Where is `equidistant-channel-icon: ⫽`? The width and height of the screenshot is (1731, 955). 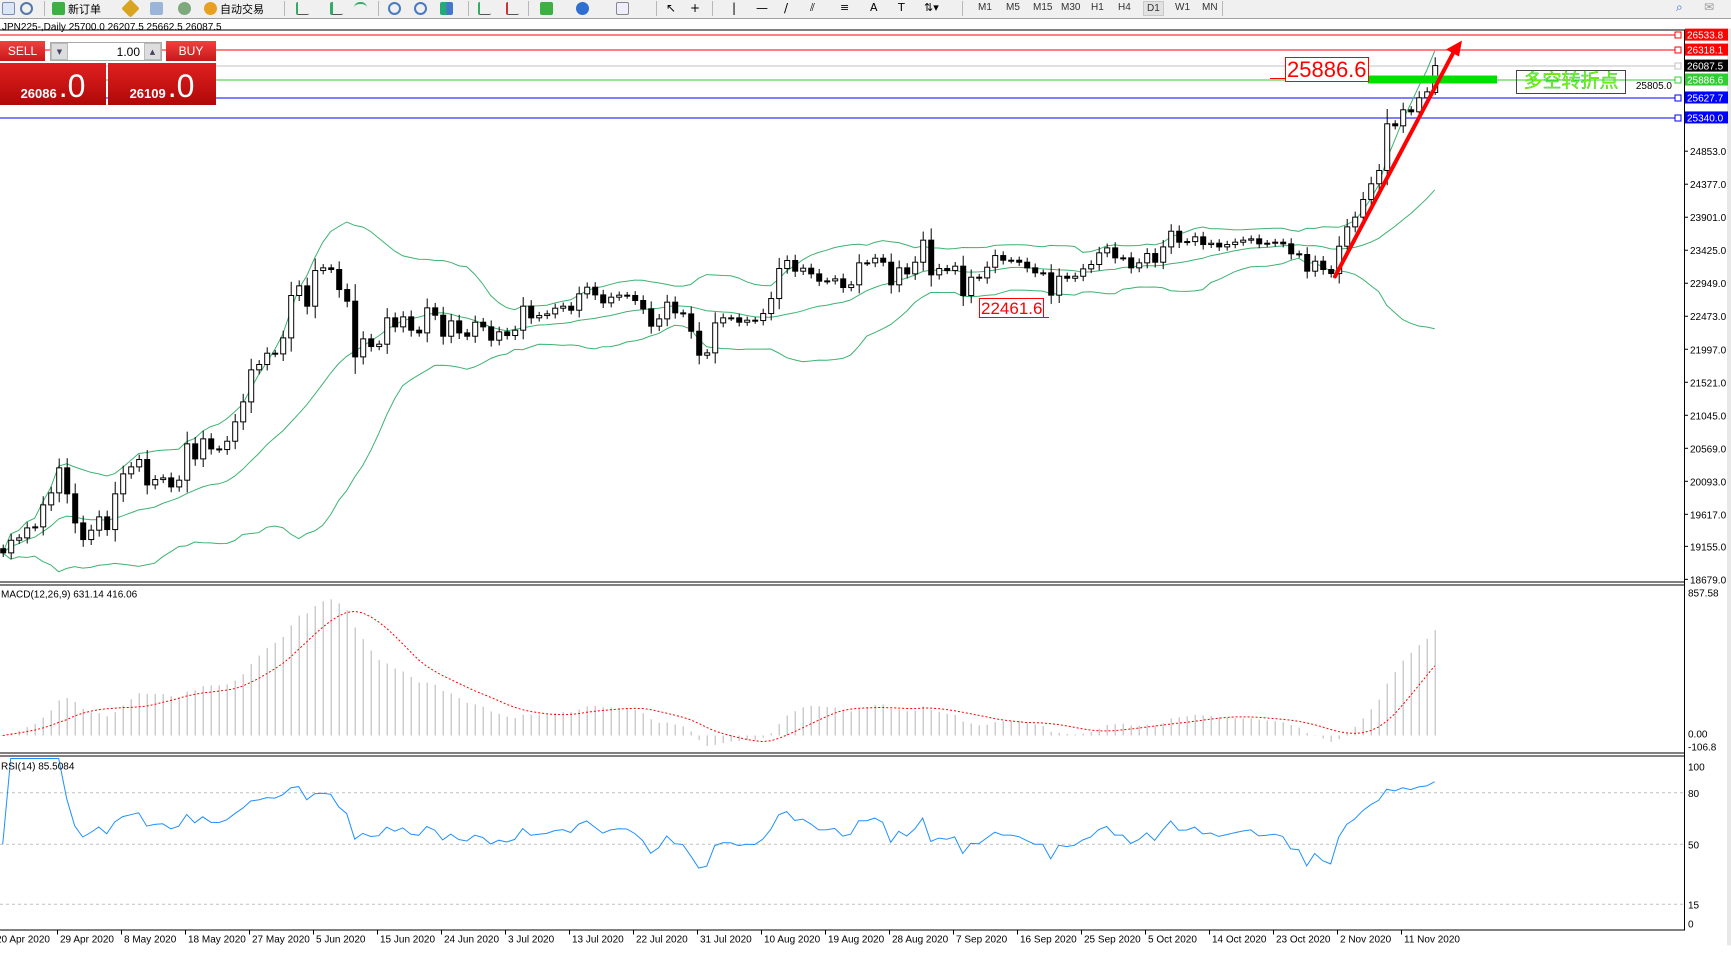
equidistant-channel-icon: ⫽ is located at coordinates (812, 7).